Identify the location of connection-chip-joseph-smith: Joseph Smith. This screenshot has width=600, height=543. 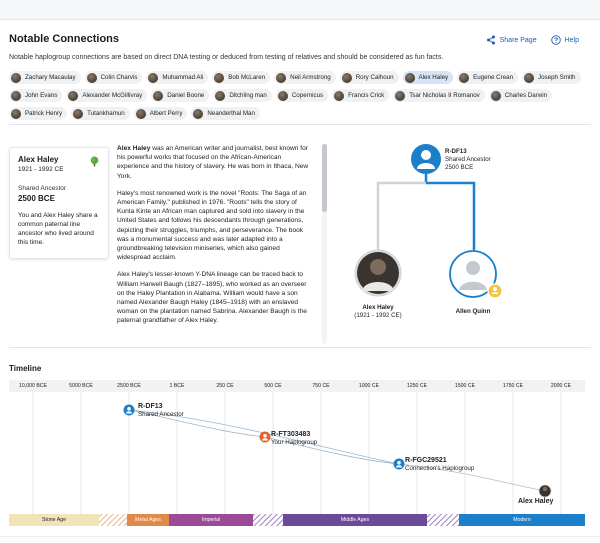
(551, 77).